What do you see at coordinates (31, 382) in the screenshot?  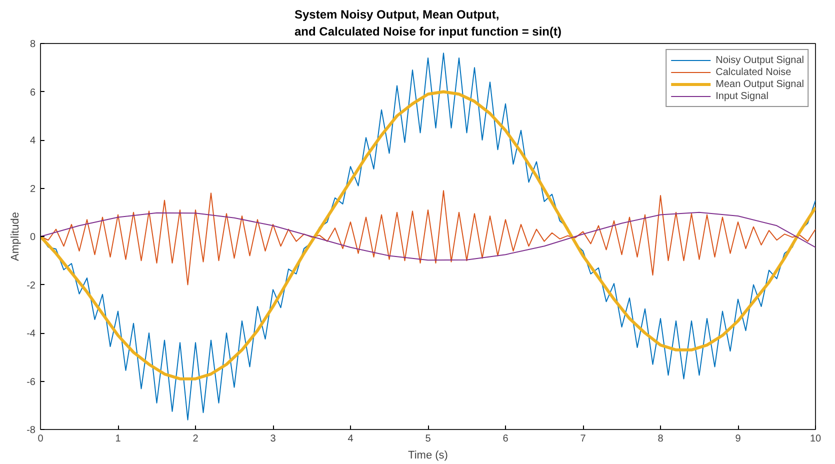 I see `y-tick-label: -6` at bounding box center [31, 382].